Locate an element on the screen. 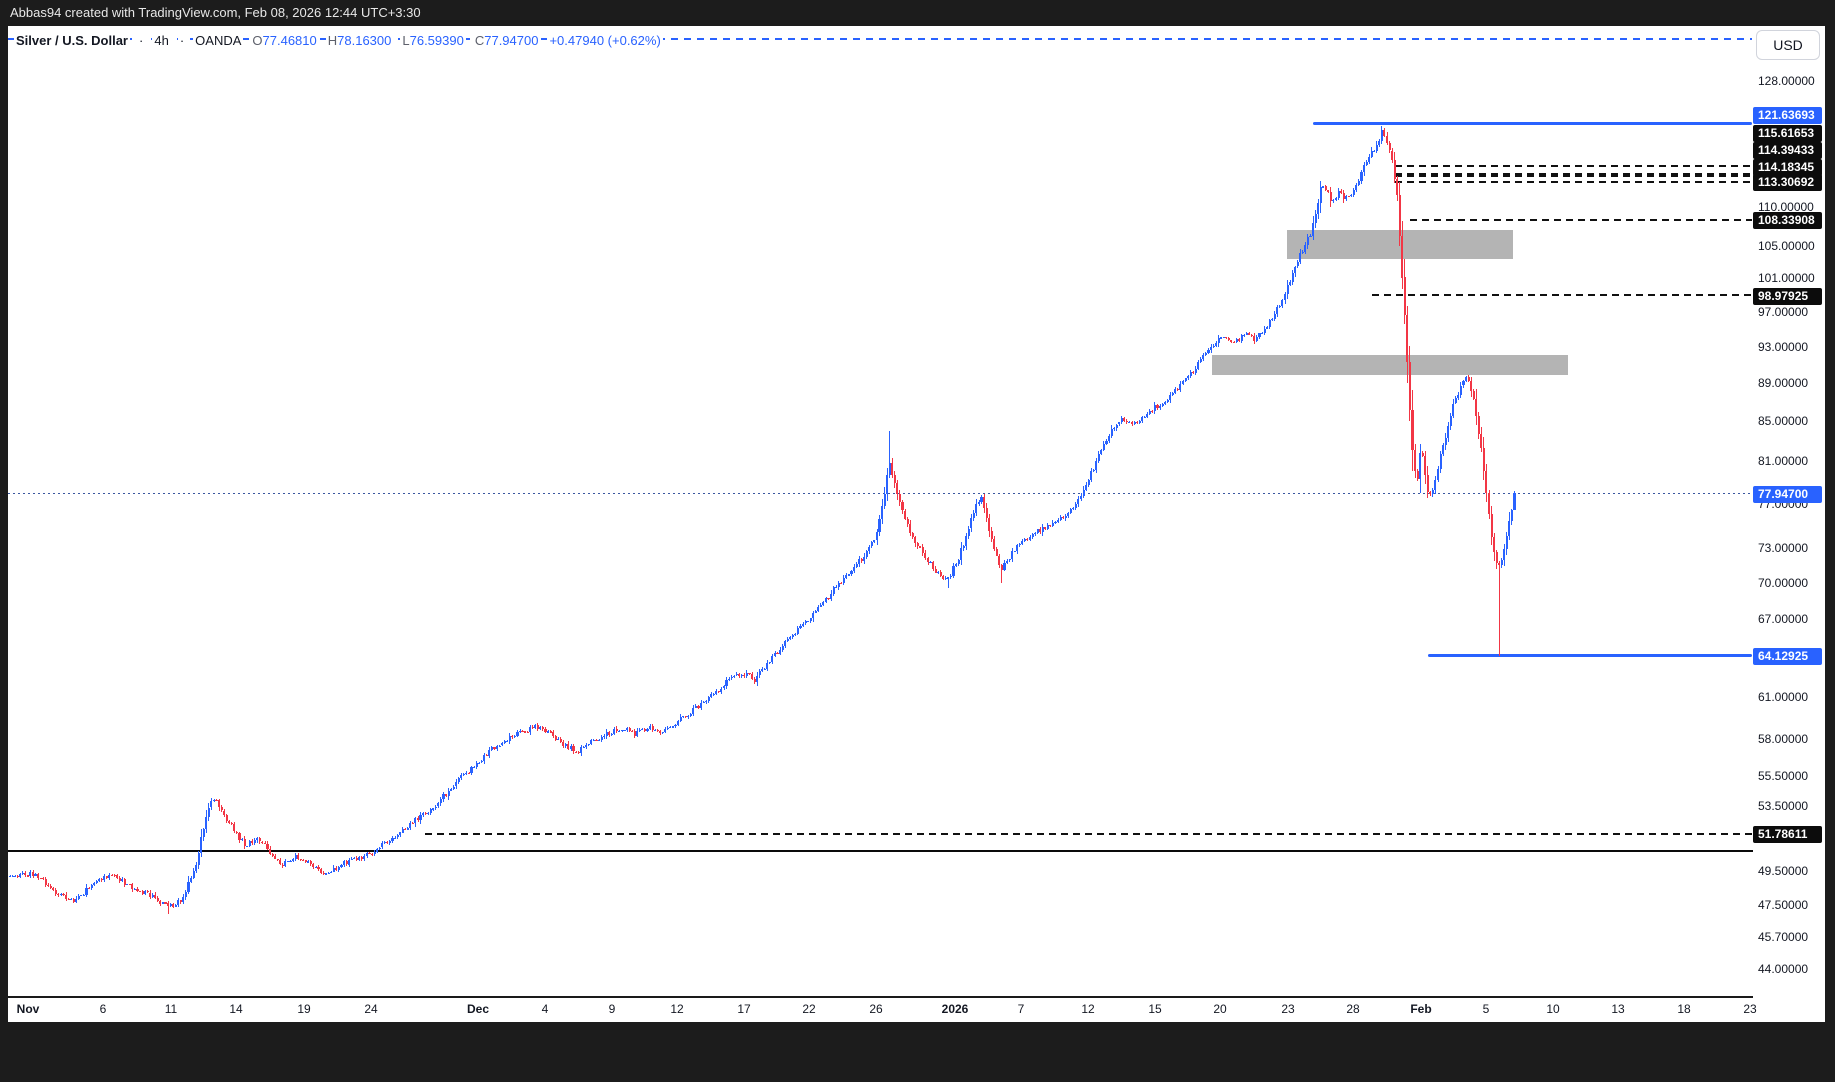  current-price-line is located at coordinates (880, 493).